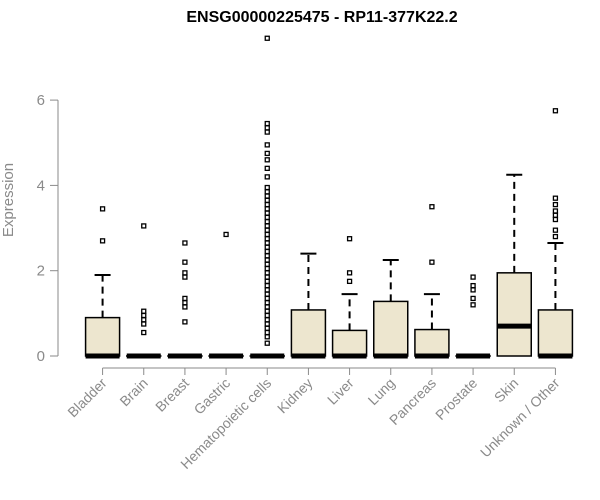 The width and height of the screenshot is (600, 500). Describe the element at coordinates (41, 185) in the screenshot. I see `y-tick-label-2: 4` at that location.